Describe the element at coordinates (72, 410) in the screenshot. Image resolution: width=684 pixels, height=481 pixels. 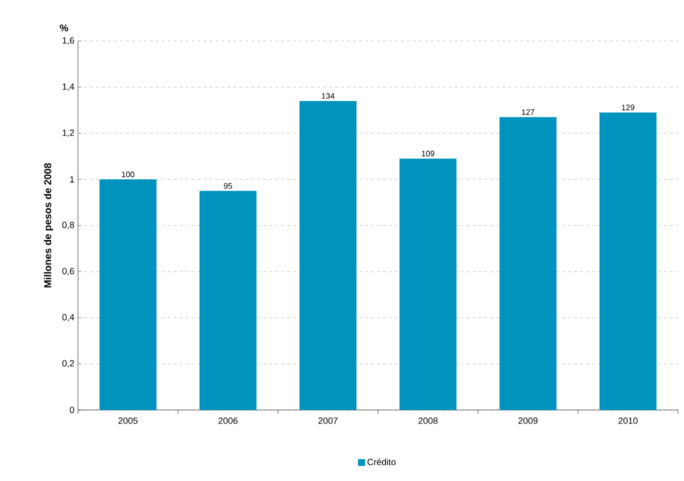
I see `y-tick-label: 0` at that location.